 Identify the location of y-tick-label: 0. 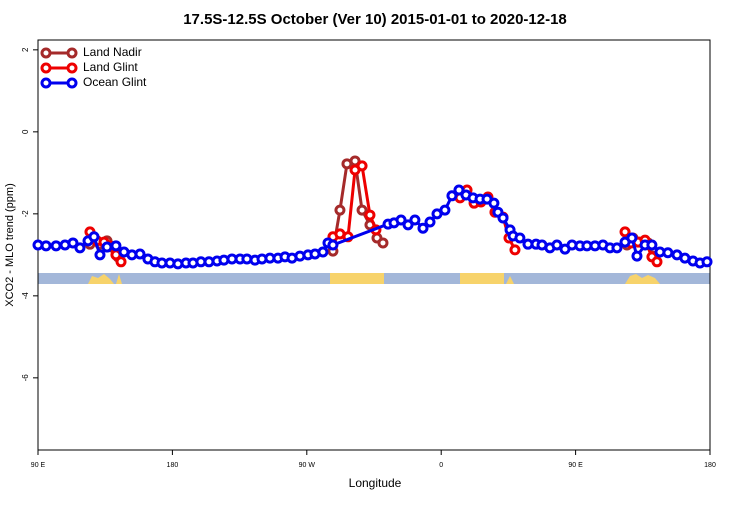
(25, 131).